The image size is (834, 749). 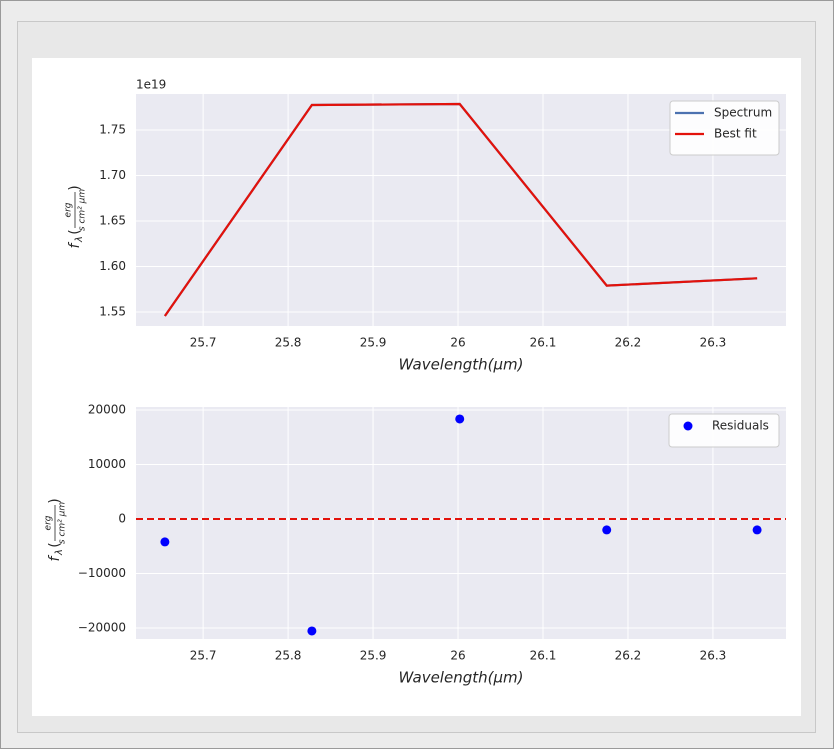 I want to click on legend-label: Residuals, so click(x=740, y=426).